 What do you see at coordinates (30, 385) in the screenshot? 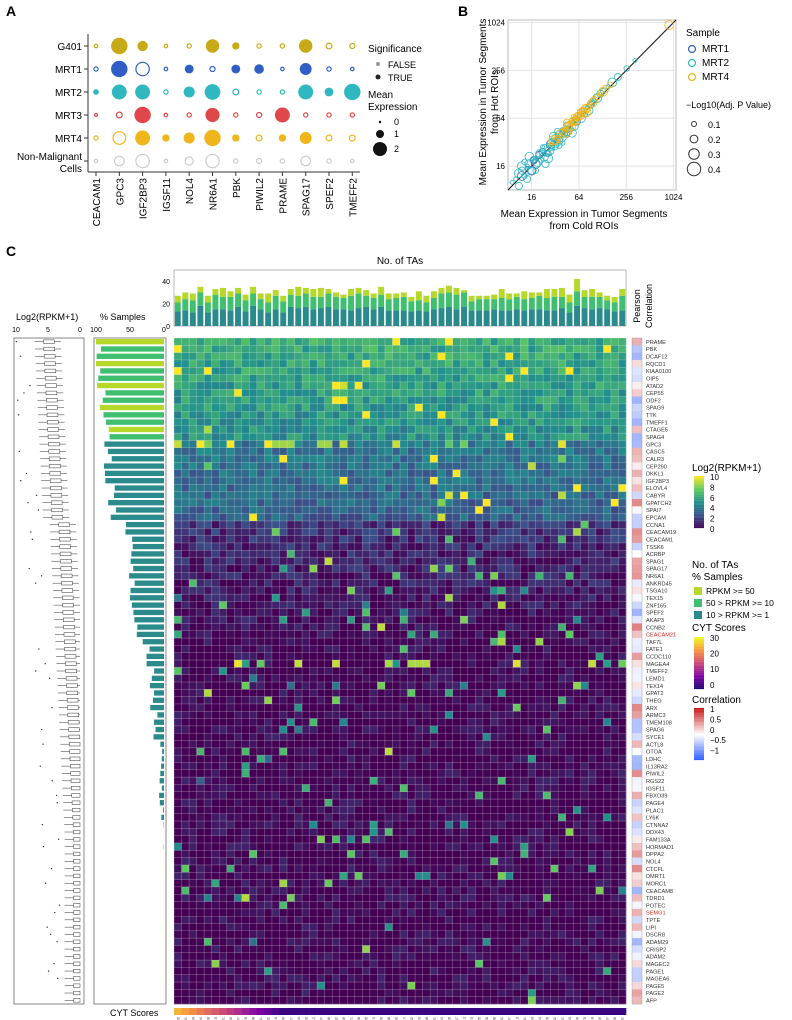
I see `boxplot-outlier` at bounding box center [30, 385].